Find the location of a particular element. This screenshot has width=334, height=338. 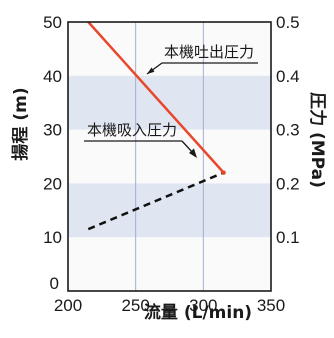

annotation-suction-leader is located at coordinates (187, 147).